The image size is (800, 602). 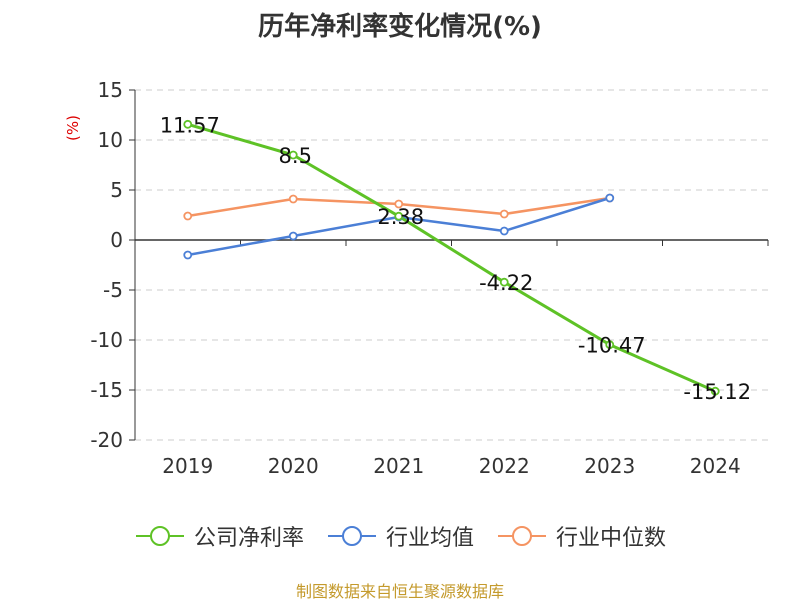 What do you see at coordinates (522, 536) in the screenshot?
I see `legend-marker-industry-median` at bounding box center [522, 536].